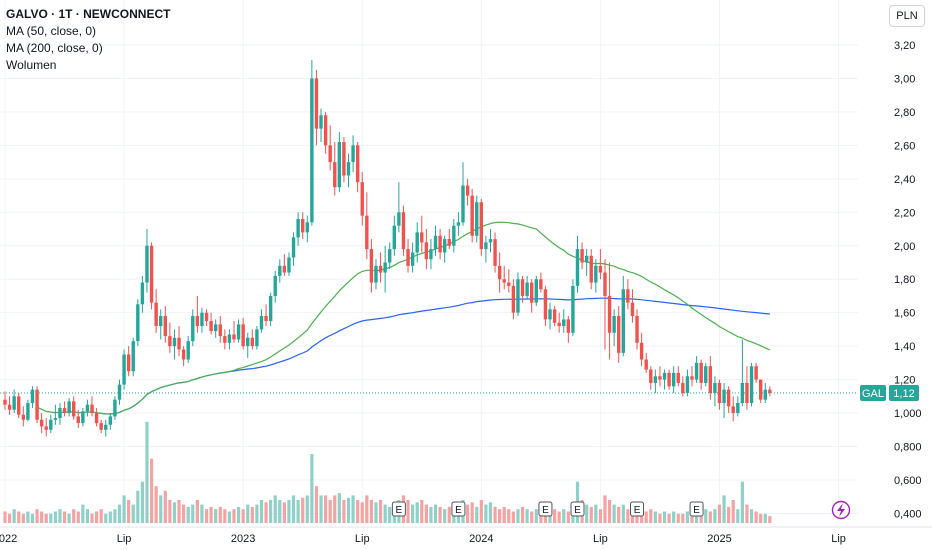 The width and height of the screenshot is (932, 550). I want to click on symbol-title: GALVO · 1T · NEWCONNECT, so click(88, 14).